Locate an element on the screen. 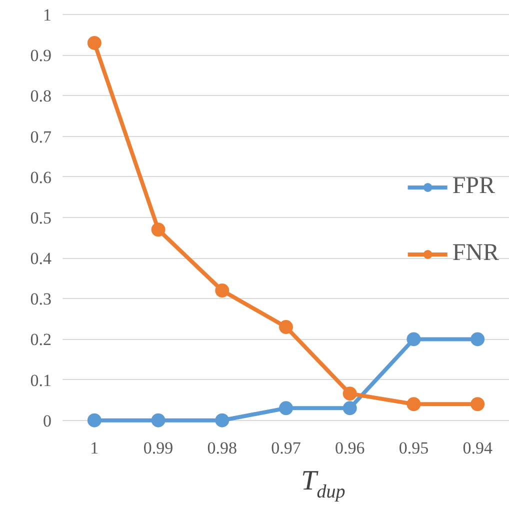  y-tick-label: 0.7 is located at coordinates (41, 136).